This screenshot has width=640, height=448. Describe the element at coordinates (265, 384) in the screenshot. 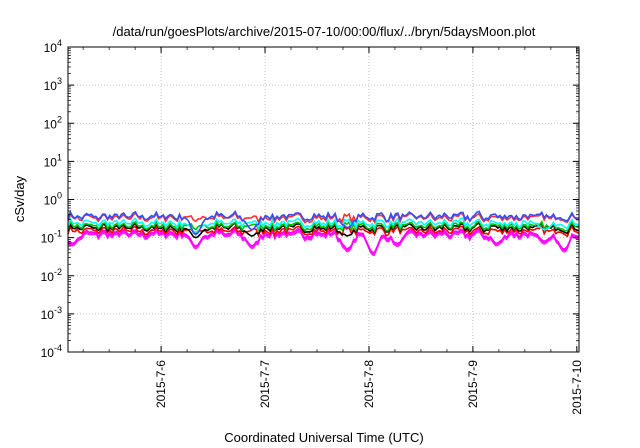

I see `x-tick-label: 2015-7-7` at that location.